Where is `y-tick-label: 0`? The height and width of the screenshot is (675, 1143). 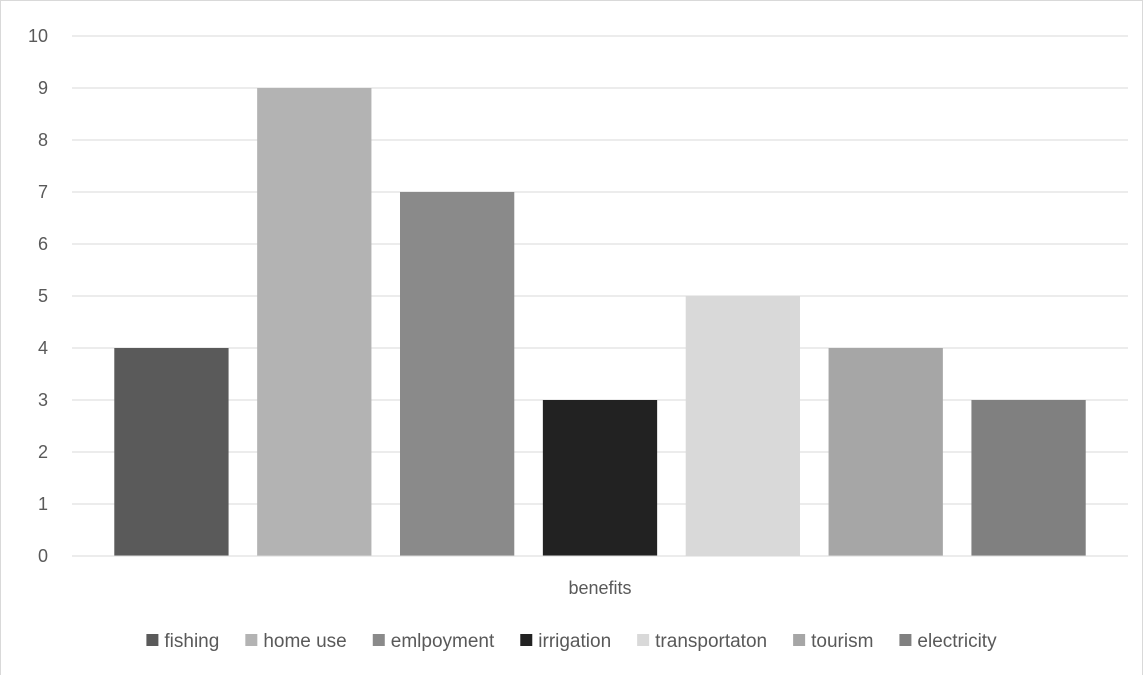 y-tick-label: 0 is located at coordinates (43, 556).